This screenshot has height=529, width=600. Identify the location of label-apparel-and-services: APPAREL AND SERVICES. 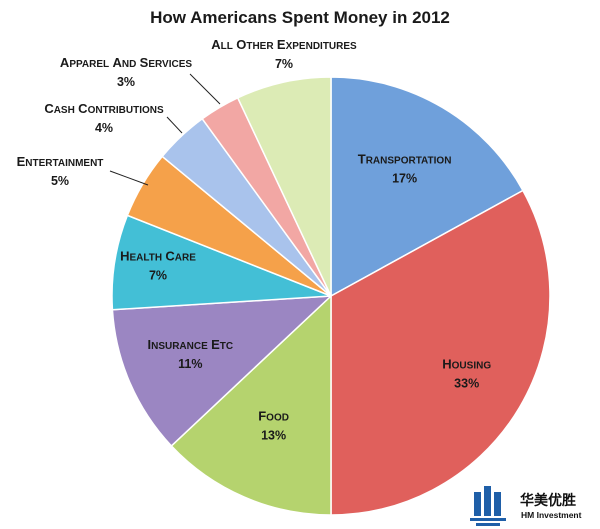
(126, 62).